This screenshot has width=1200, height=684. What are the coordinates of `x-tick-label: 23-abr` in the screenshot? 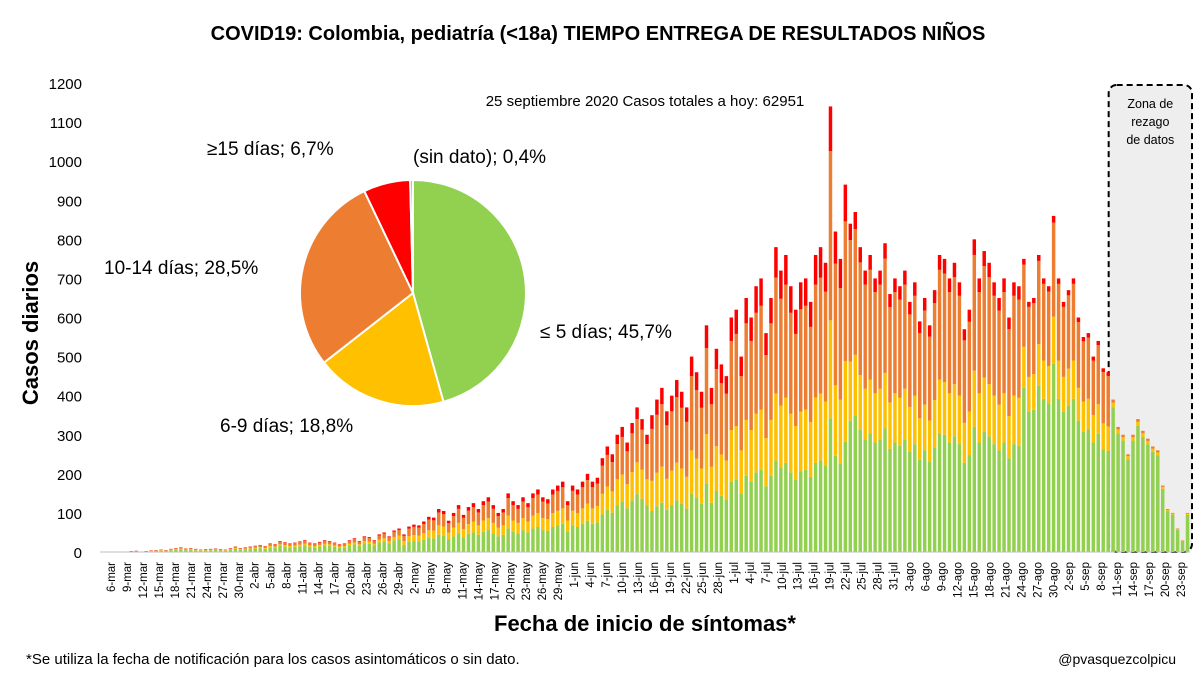 It's located at (368, 578).